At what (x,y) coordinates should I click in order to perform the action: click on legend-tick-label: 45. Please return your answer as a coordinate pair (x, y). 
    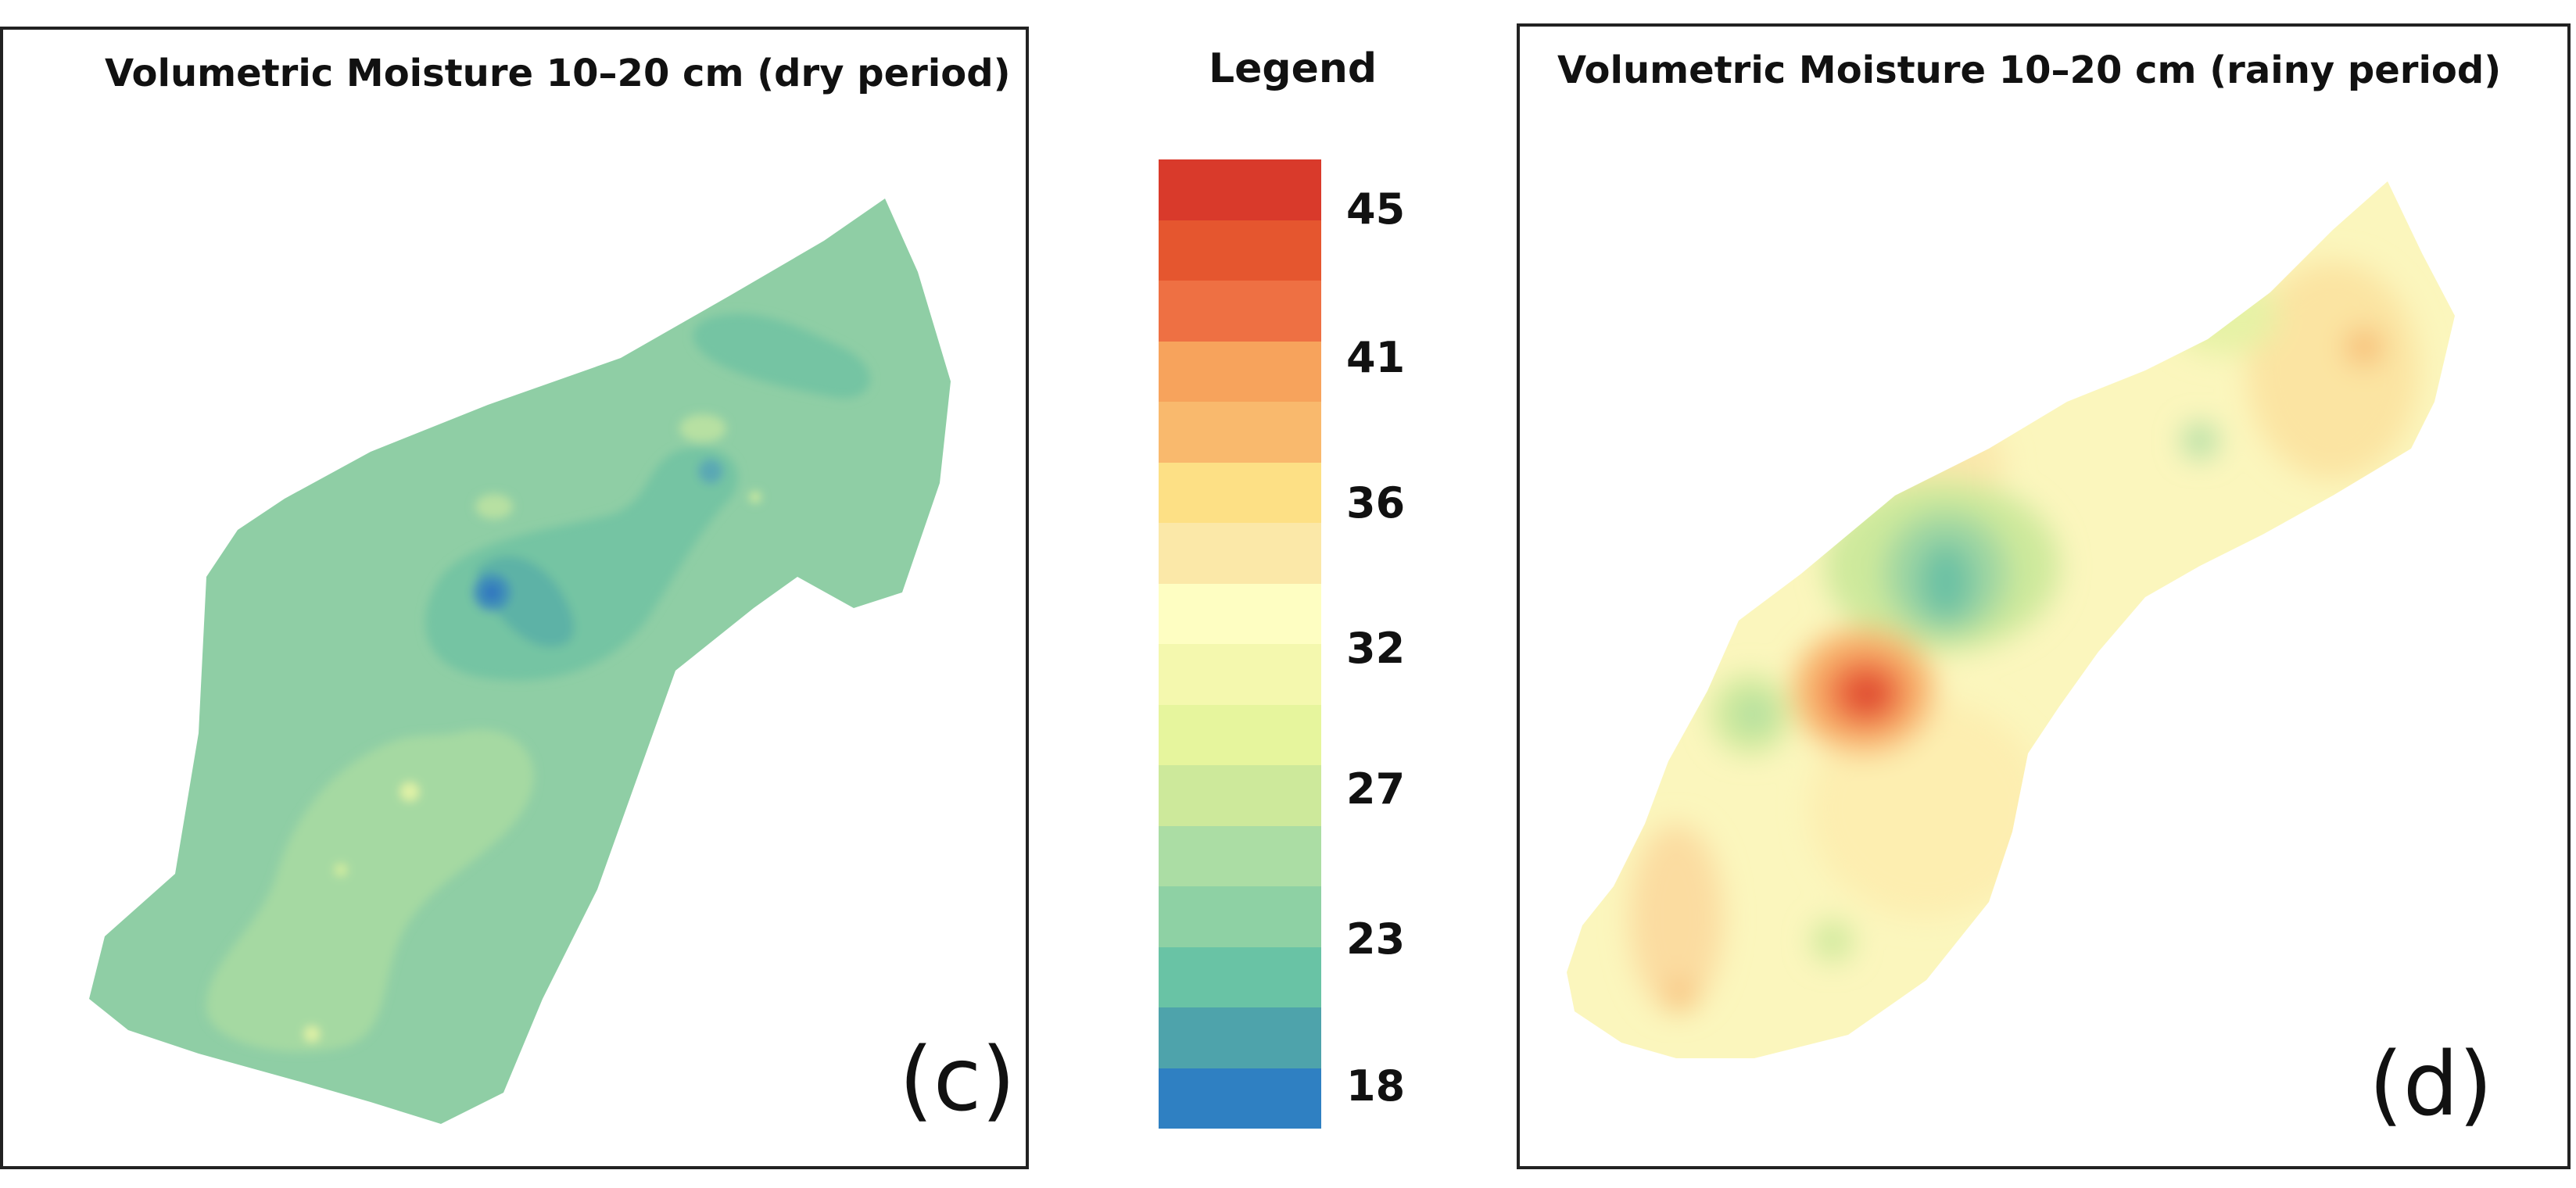
    Looking at the image, I should click on (1376, 209).